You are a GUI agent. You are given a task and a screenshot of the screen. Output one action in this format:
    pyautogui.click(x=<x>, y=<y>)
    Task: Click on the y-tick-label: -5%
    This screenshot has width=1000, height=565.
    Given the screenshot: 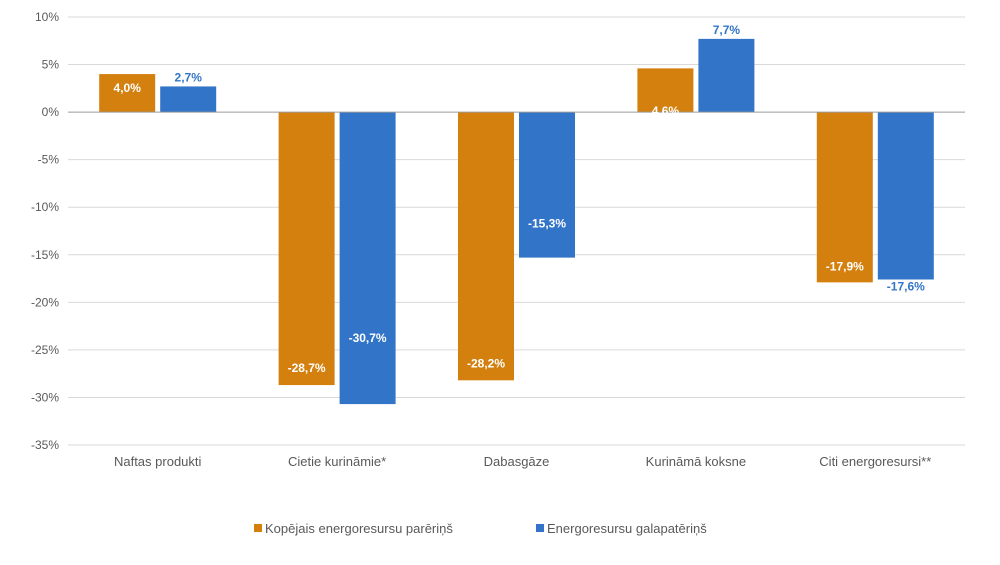 What is the action you would take?
    pyautogui.click(x=49, y=160)
    